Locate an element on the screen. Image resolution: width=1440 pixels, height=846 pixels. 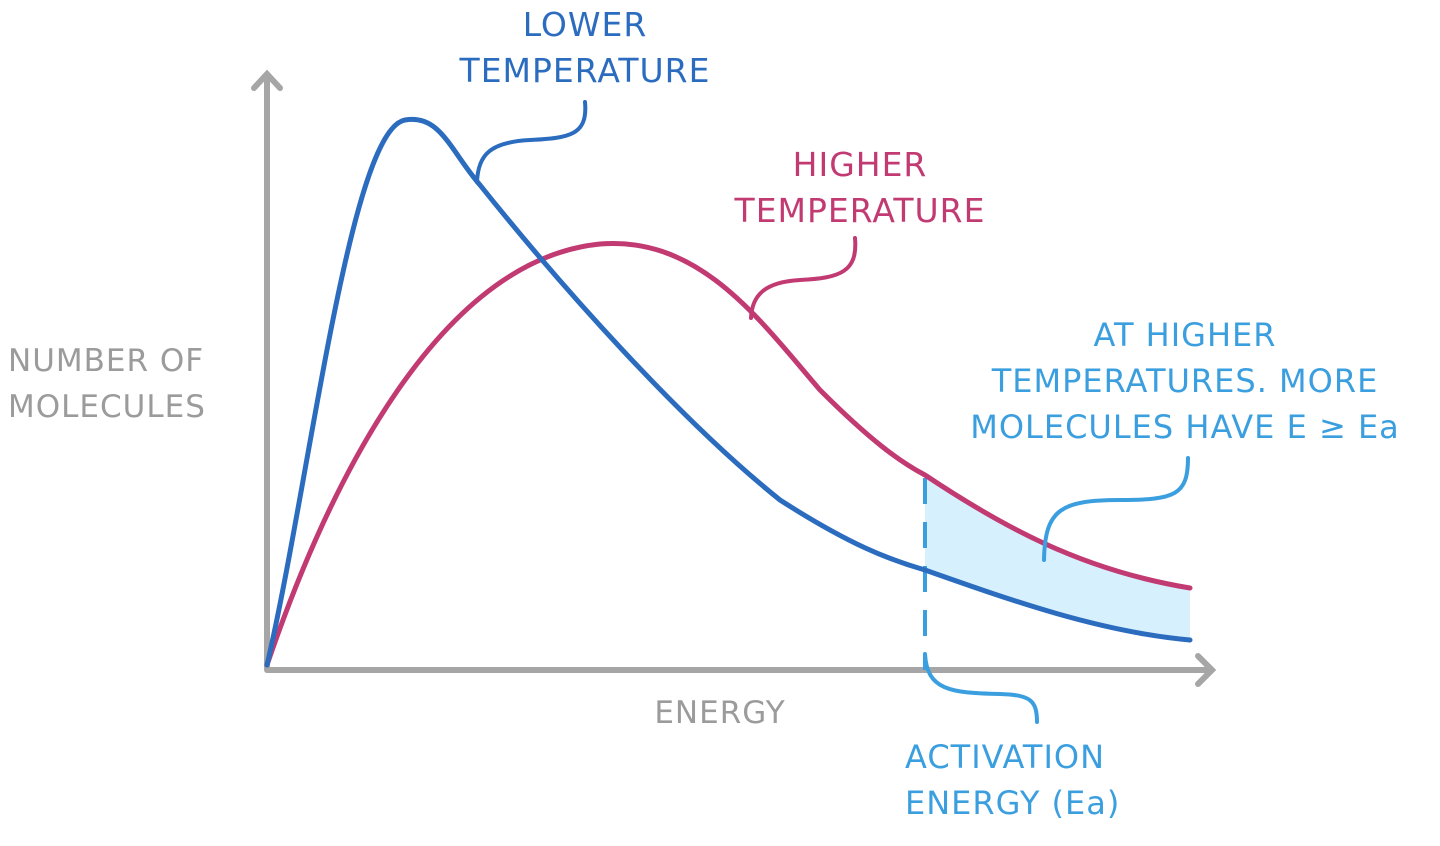
shaded-region-above-ea is located at coordinates (1057, 556).